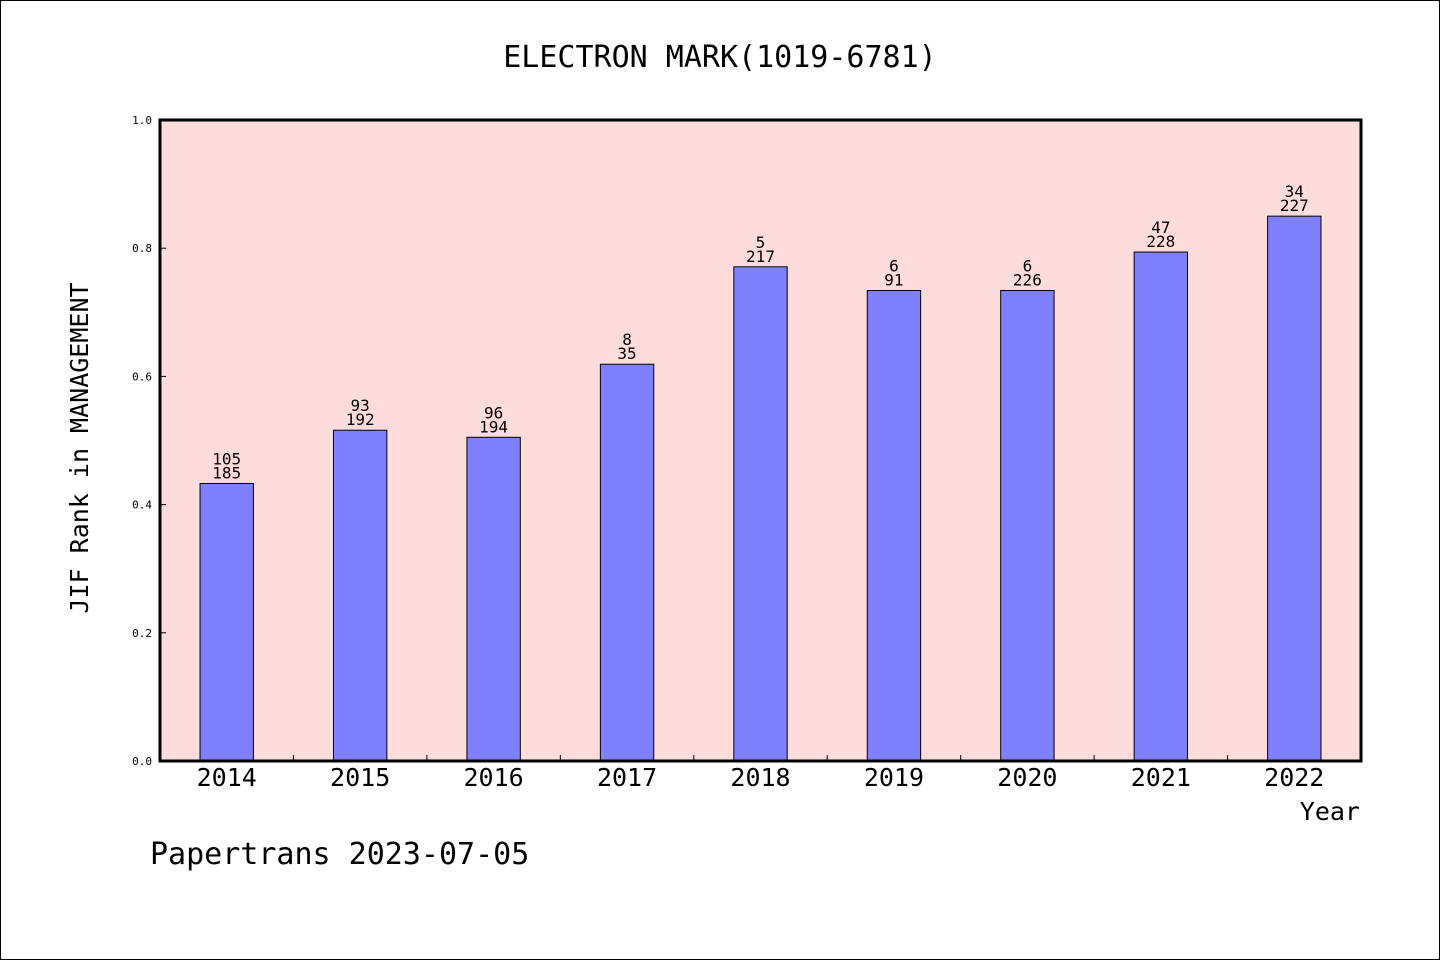 The width and height of the screenshot is (1440, 960). I want to click on x-tick-label: 2015, so click(360, 777).